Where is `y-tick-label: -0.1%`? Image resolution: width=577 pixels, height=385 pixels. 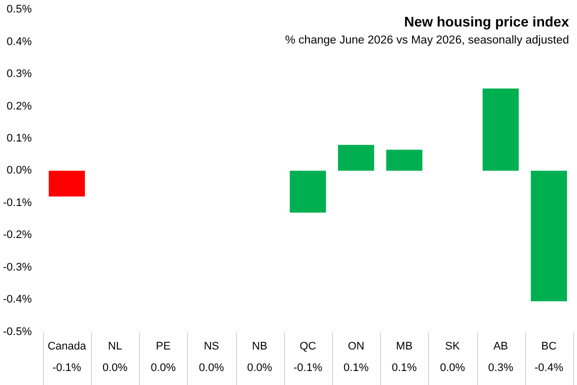 y-tick-label: -0.1% is located at coordinates (17, 202).